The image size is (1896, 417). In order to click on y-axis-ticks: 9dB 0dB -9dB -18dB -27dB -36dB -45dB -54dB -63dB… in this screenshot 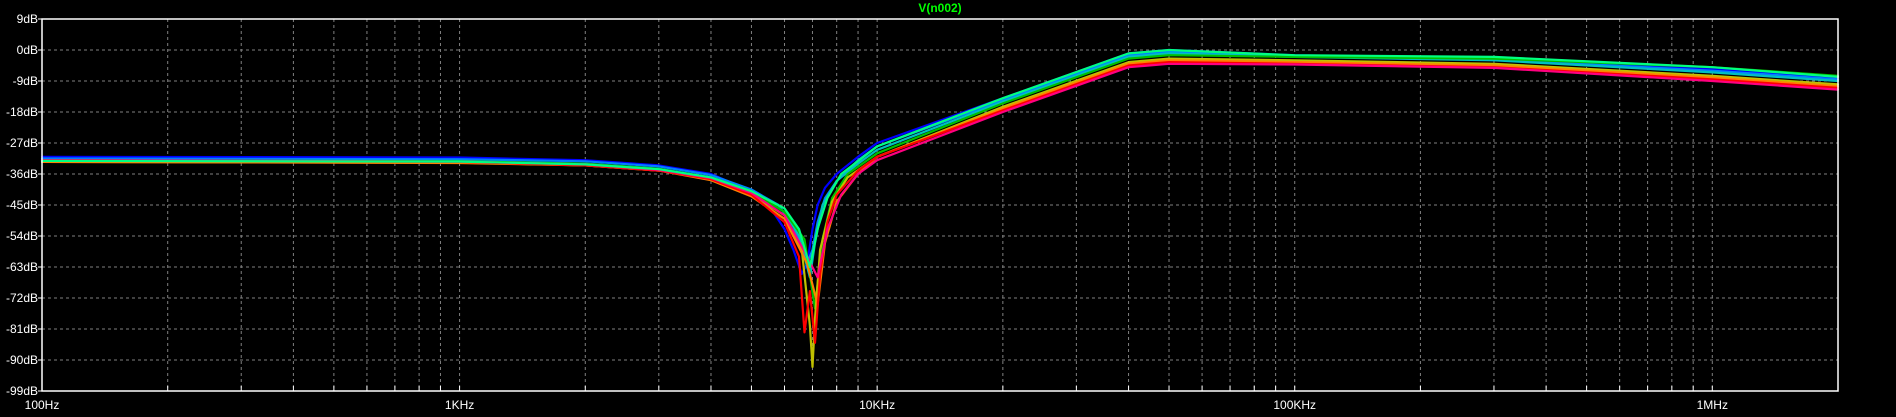, I will do `click(24, 205)`.